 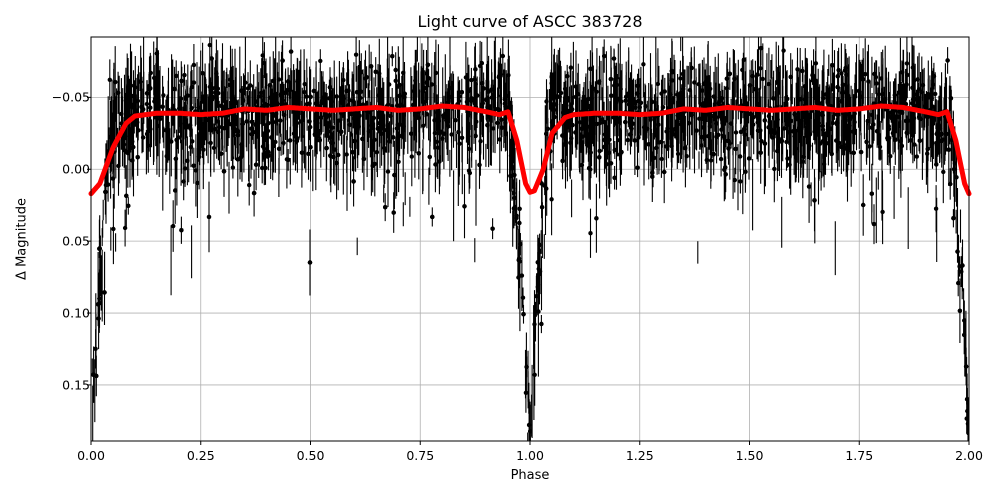 I want to click on y-tick-label: 0.10, so click(x=76, y=313).